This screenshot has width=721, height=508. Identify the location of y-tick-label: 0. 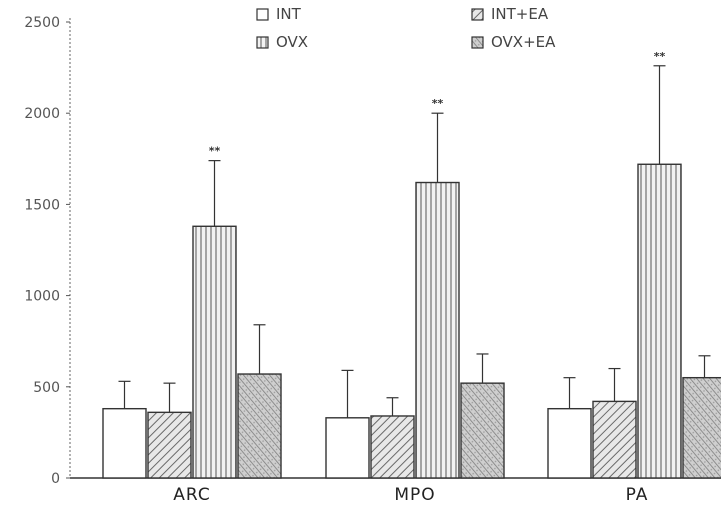
(55, 479).